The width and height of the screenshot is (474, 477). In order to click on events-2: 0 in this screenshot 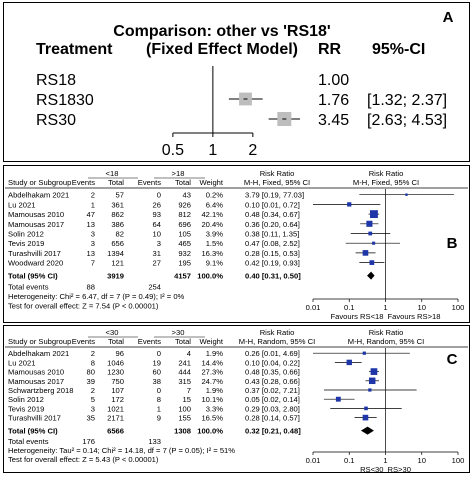, I will do `click(159, 195)`.